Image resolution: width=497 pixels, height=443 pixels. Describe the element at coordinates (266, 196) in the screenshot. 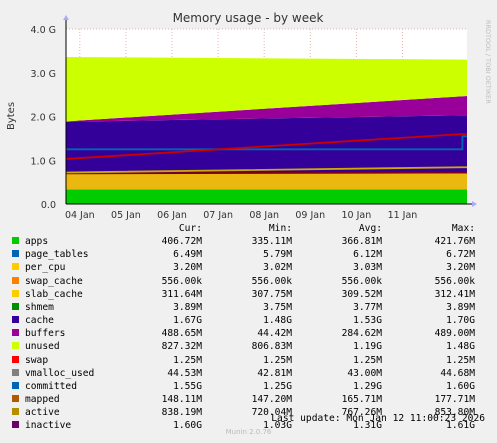

I see `area-apps` at that location.